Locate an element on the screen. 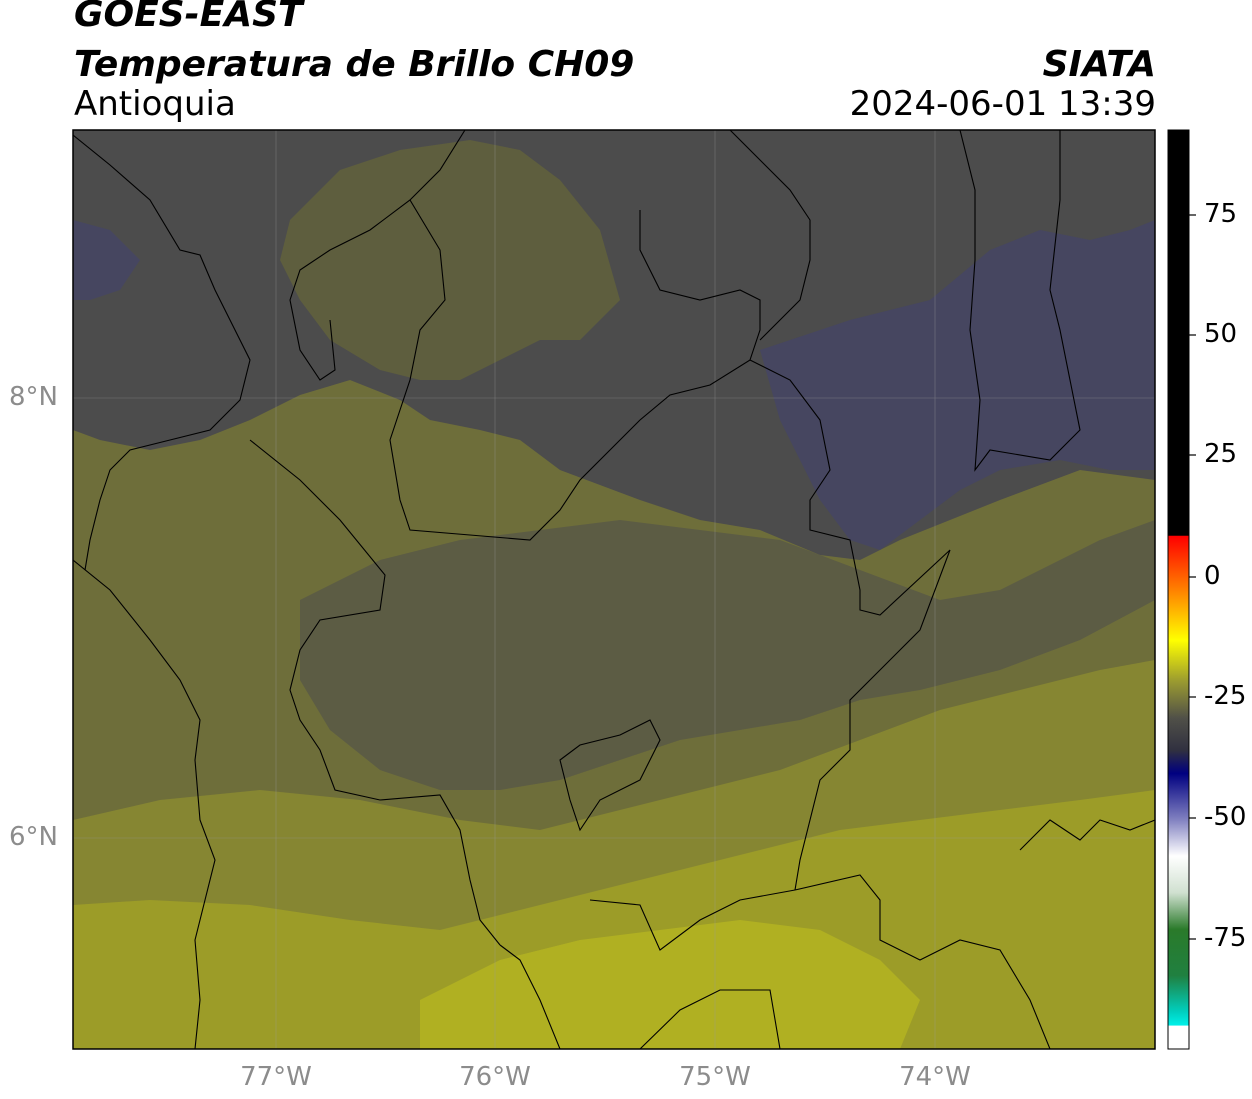 This screenshot has height=1099, width=1252. dept-southeast is located at coordinates (1087, 835).